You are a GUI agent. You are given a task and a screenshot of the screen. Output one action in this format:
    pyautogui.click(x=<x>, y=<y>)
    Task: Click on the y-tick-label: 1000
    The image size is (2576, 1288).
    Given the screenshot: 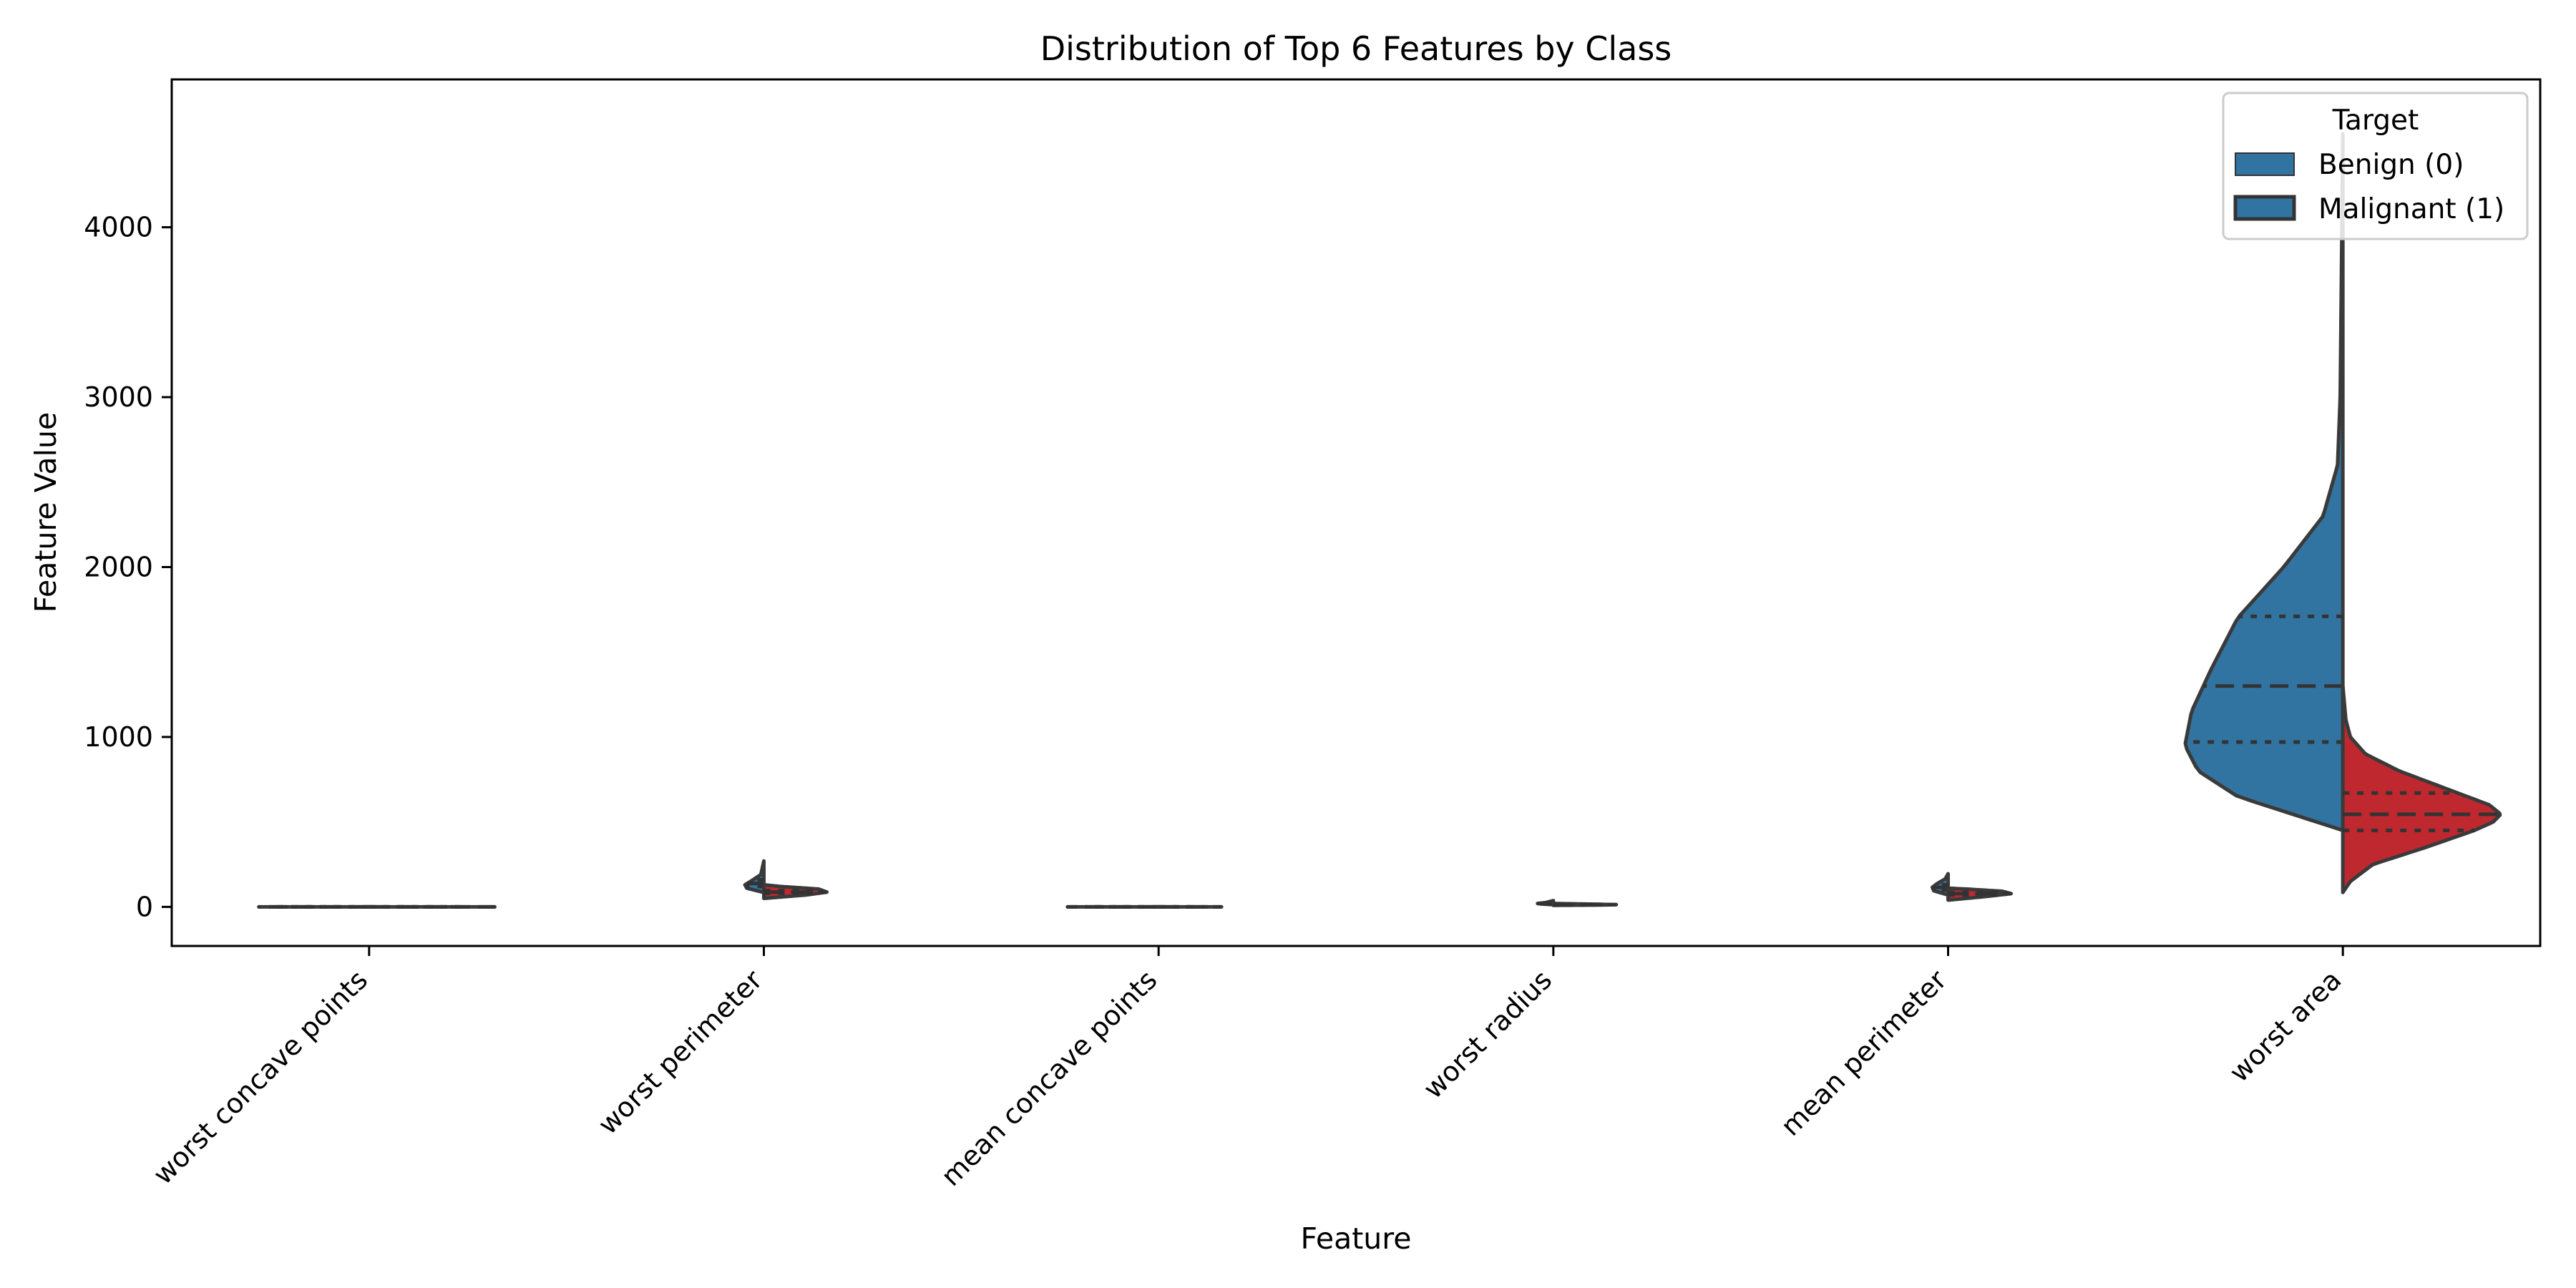 What is the action you would take?
    pyautogui.click(x=118, y=737)
    